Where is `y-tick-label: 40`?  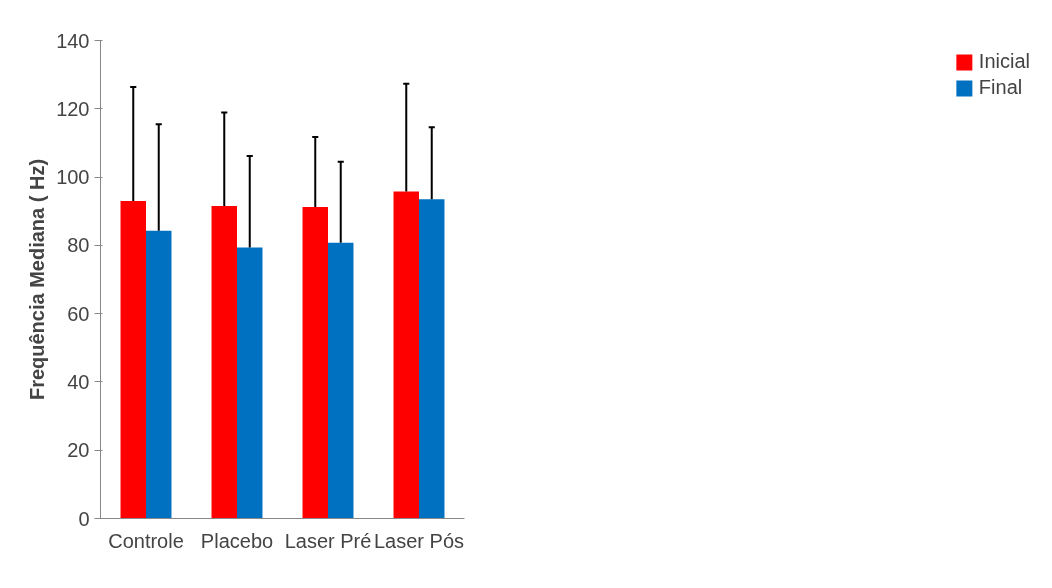
y-tick-label: 40 is located at coordinates (78, 381).